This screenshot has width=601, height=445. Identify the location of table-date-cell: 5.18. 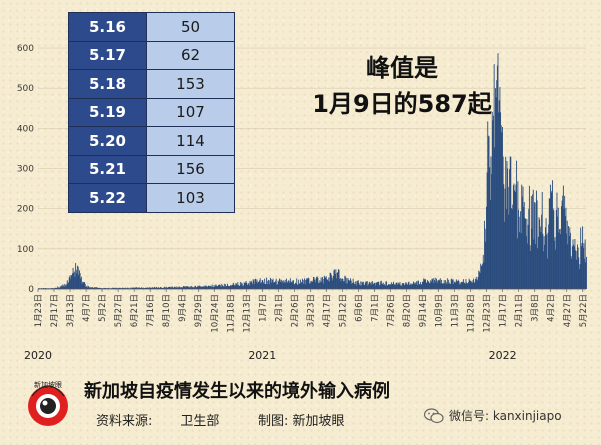
(107, 84).